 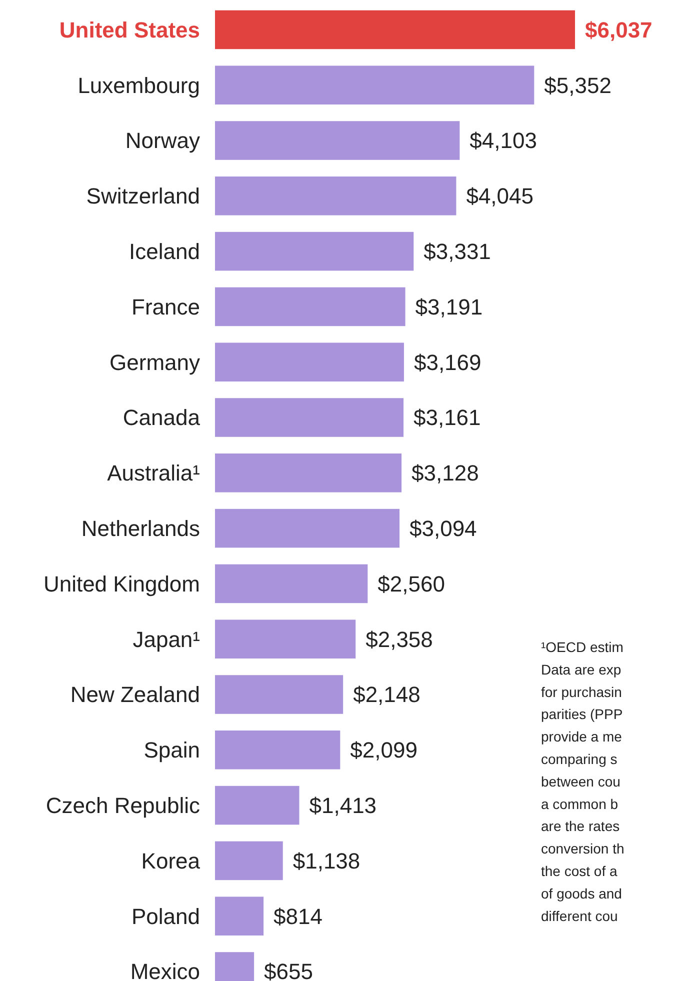 What do you see at coordinates (153, 473) in the screenshot?
I see `y-tick-label: Australia¹` at bounding box center [153, 473].